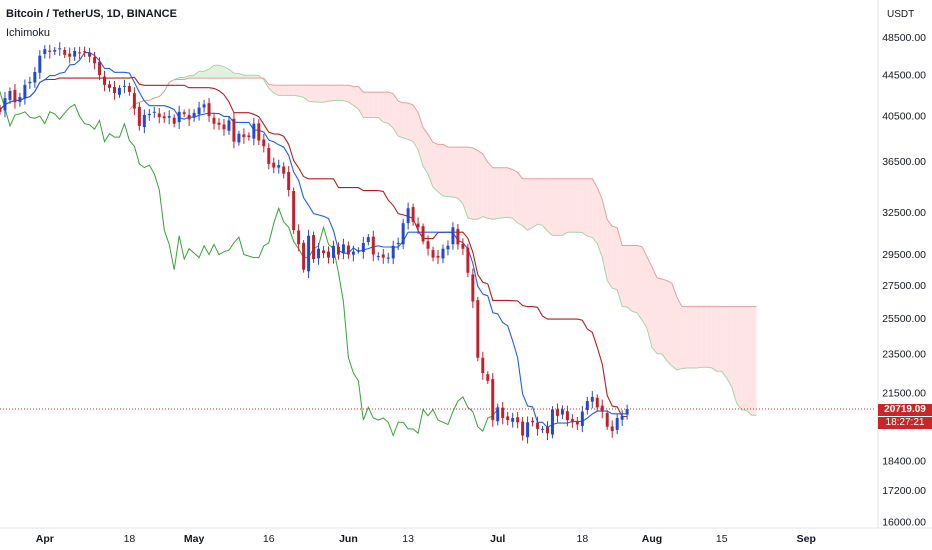  Describe the element at coordinates (652, 539) in the screenshot. I see `x-tick-label: Aug` at that location.